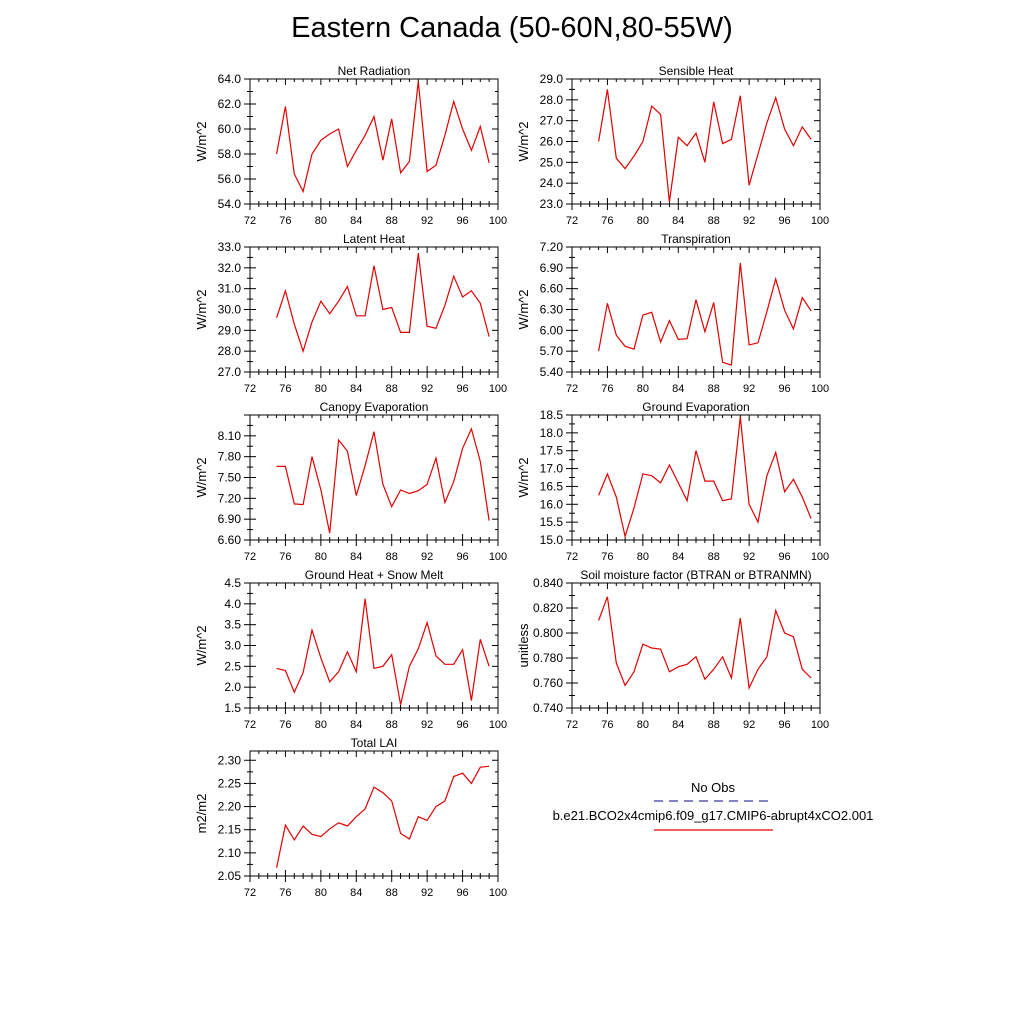  Describe the element at coordinates (374, 71) in the screenshot. I see `panel-title: Net Radiation` at that location.